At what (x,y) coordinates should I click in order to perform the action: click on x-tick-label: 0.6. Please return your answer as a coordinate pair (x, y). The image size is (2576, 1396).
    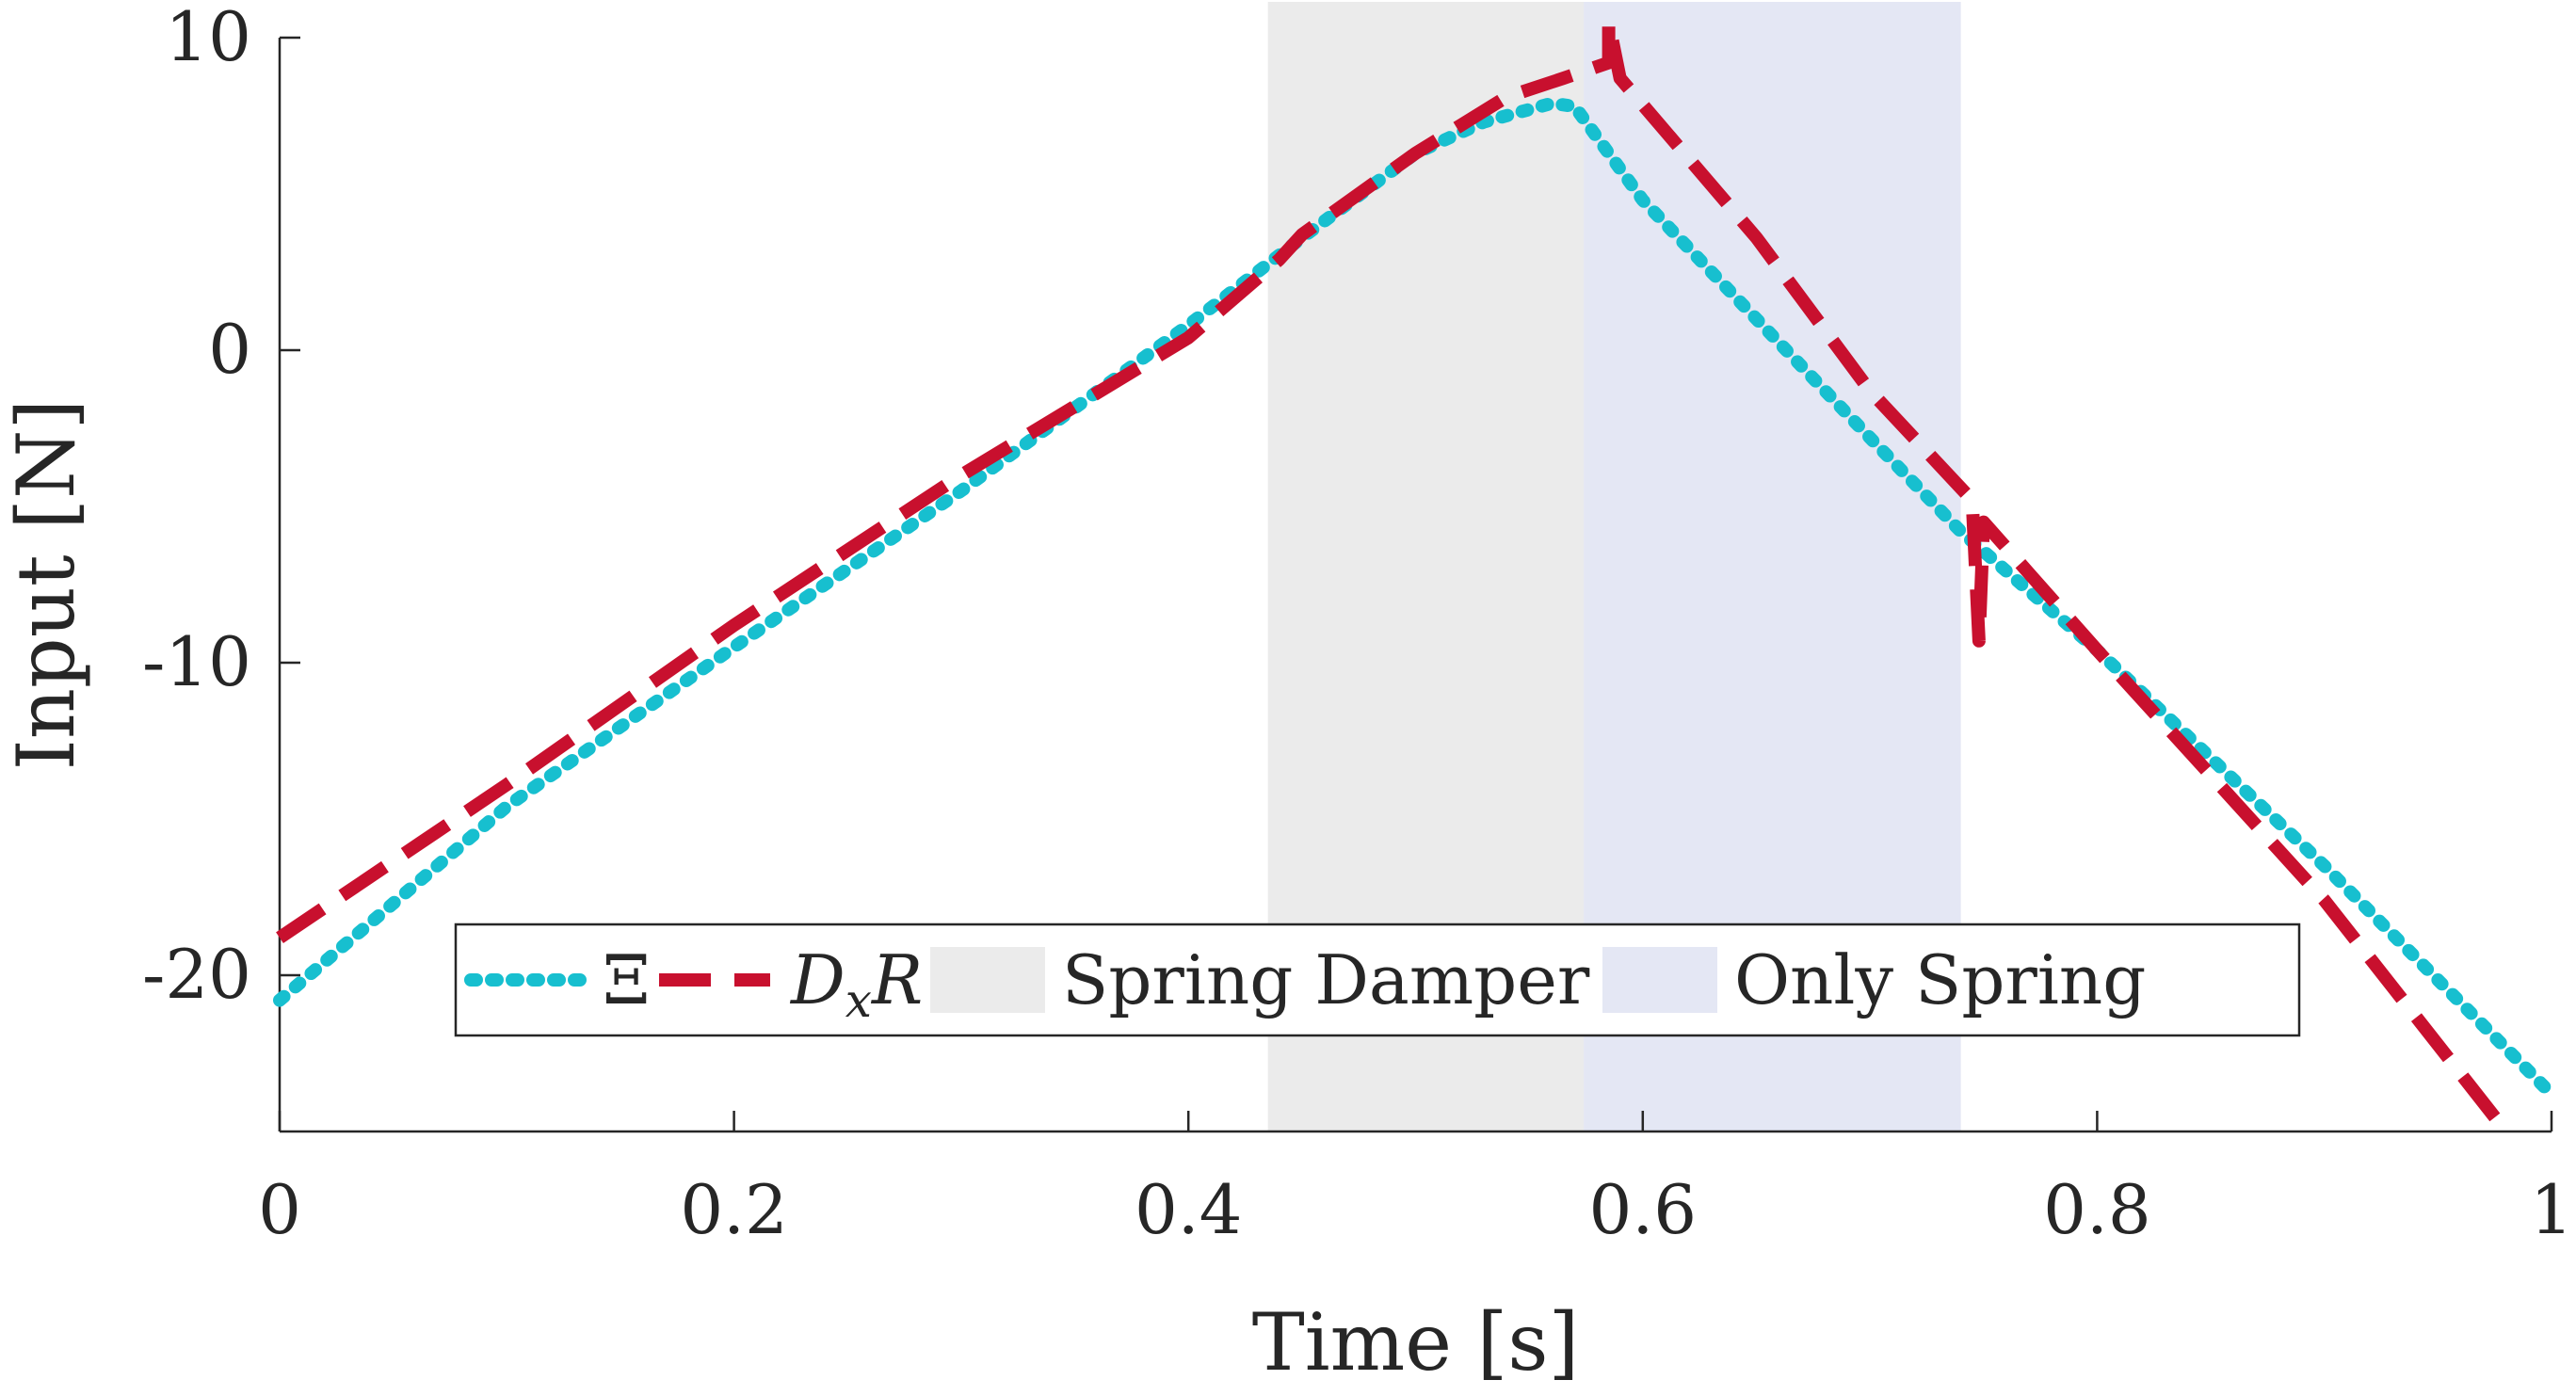
    Looking at the image, I should click on (1643, 1209).